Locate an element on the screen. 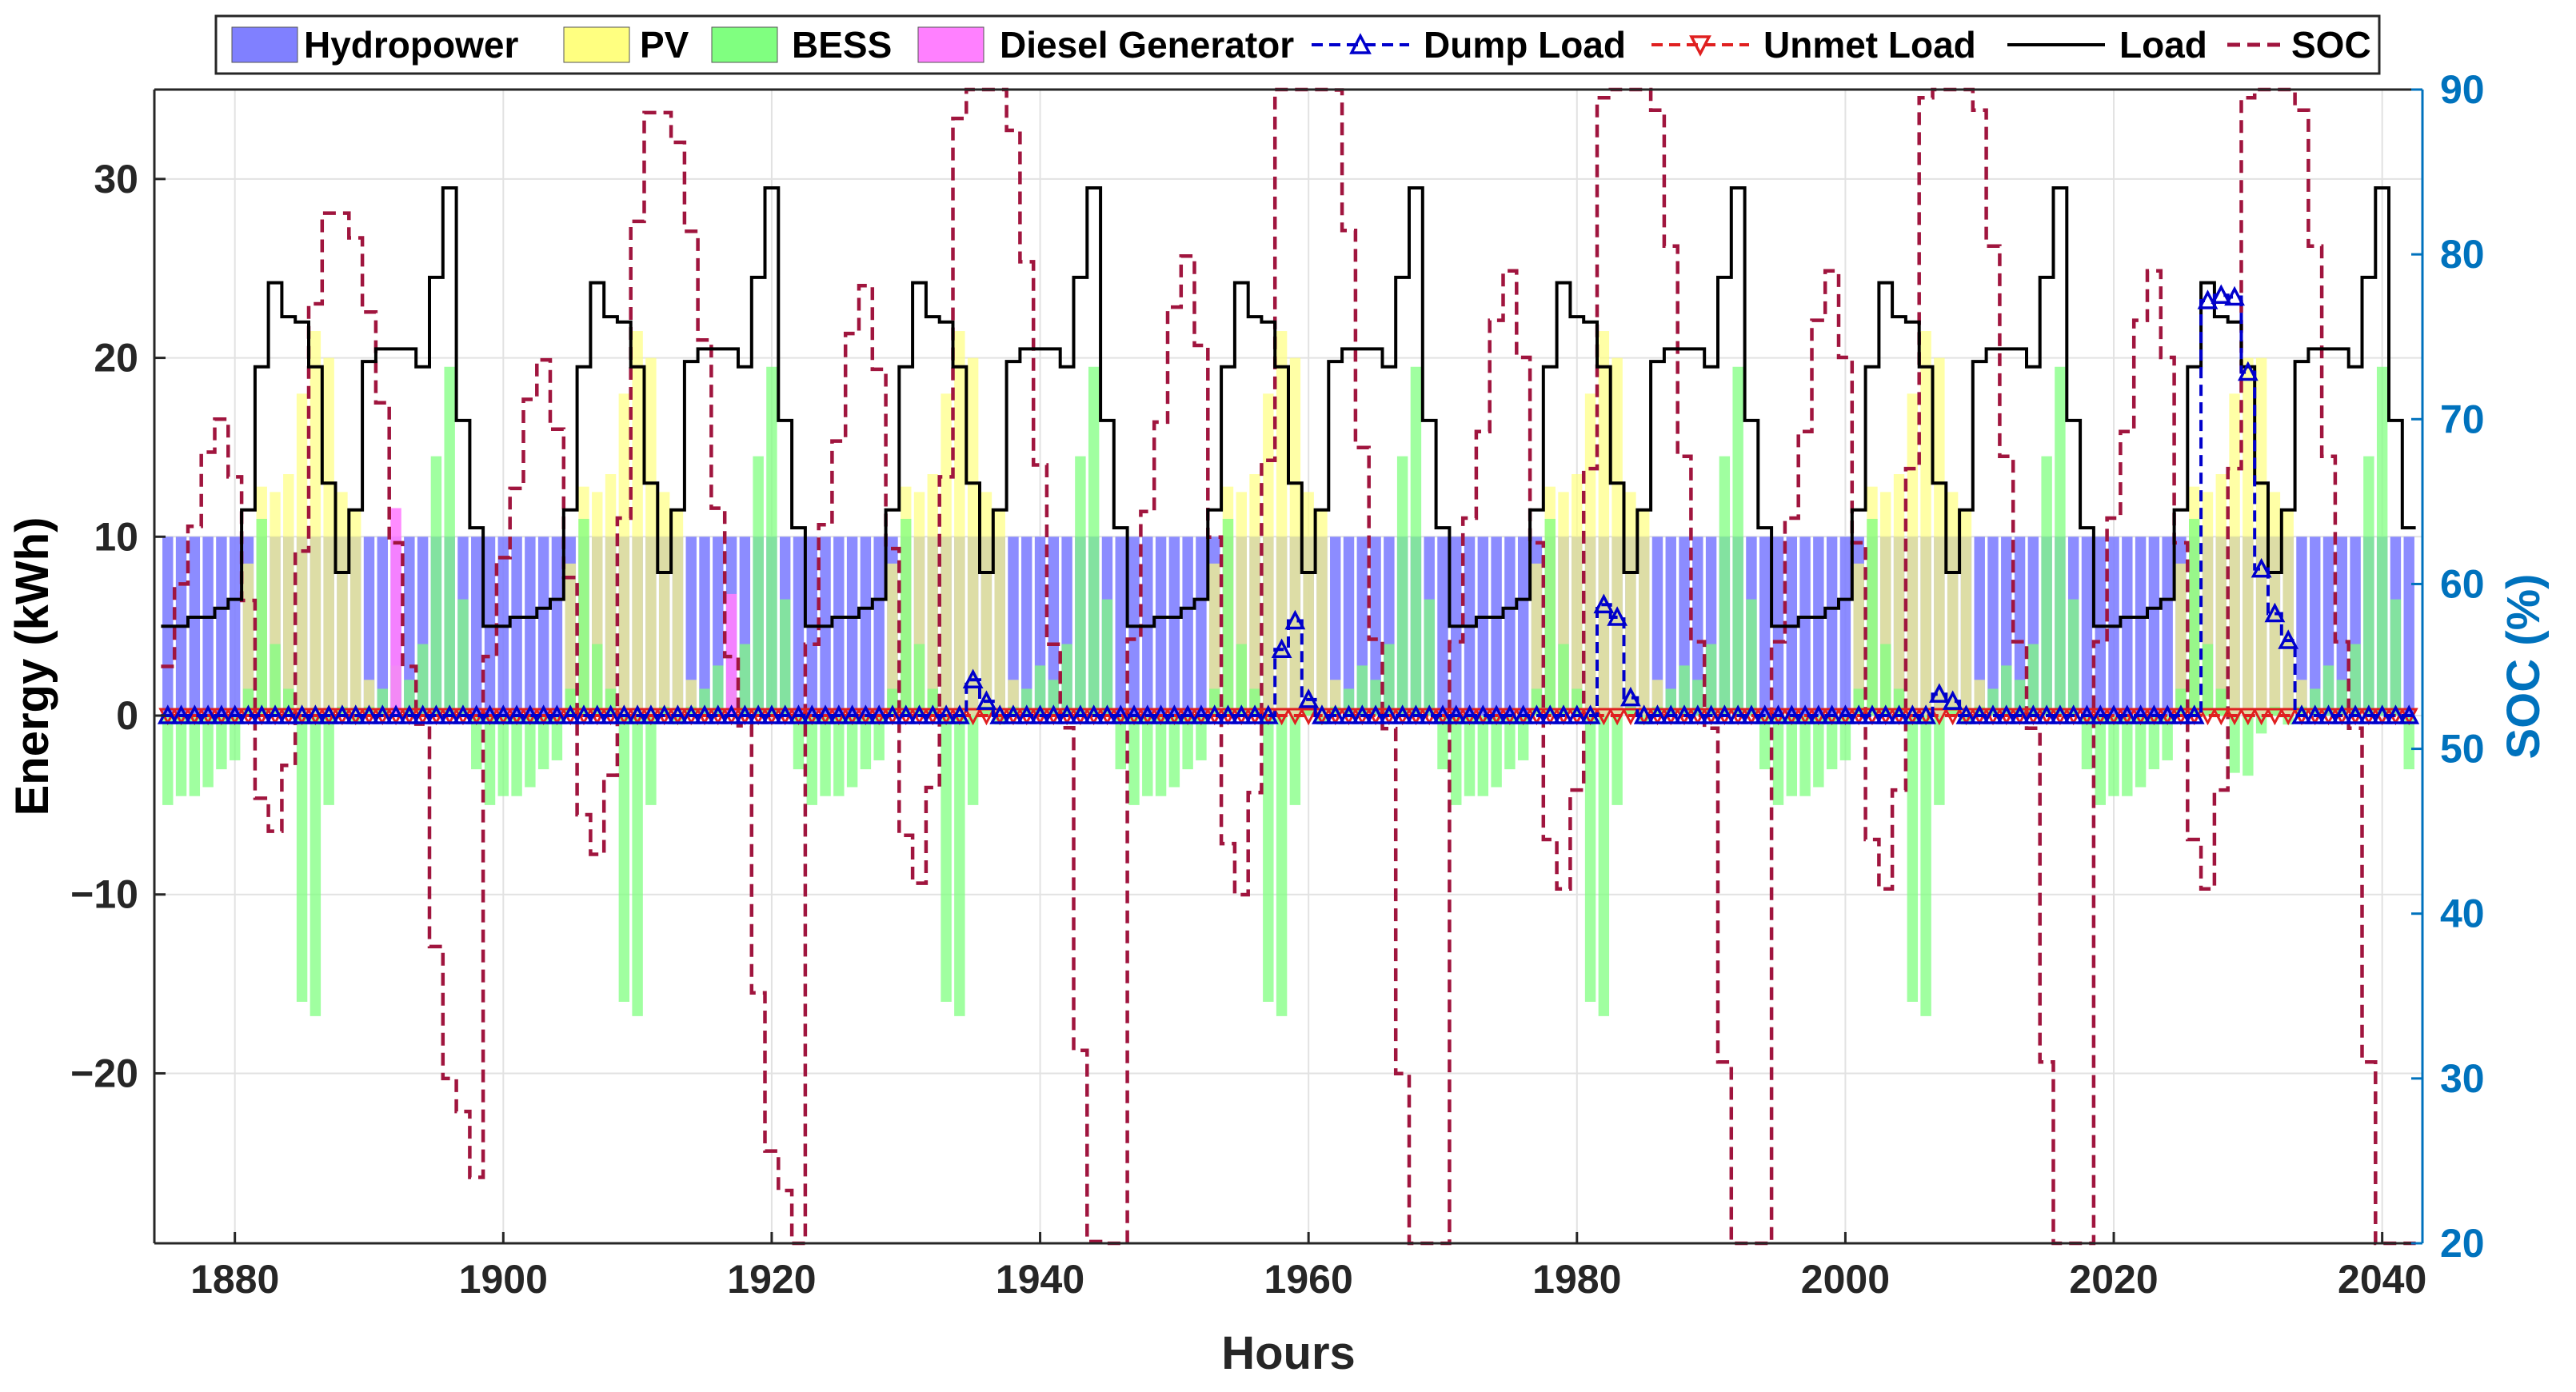  x-tick-label: 1920 is located at coordinates (771, 1279).